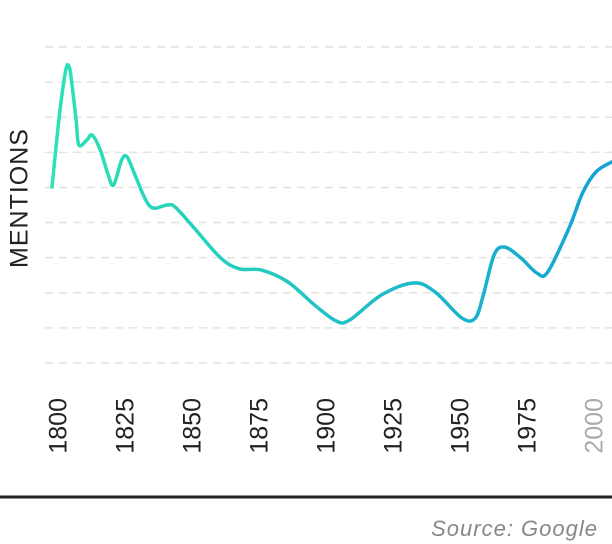 Image resolution: width=612 pixels, height=544 pixels. I want to click on x-tick-label: 1800, so click(59, 426).